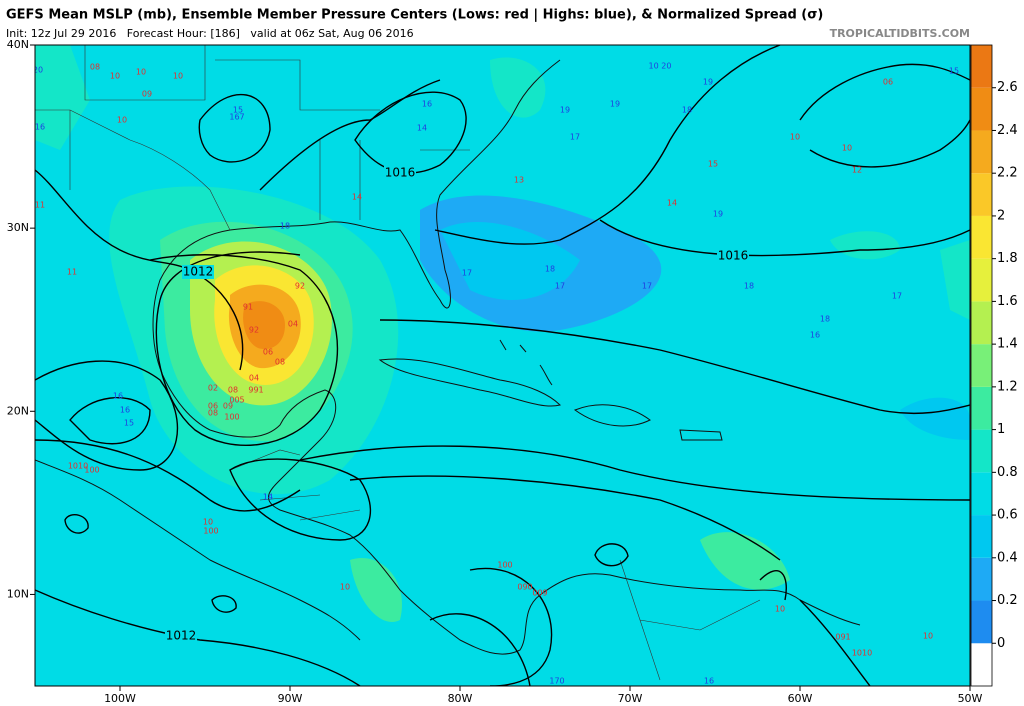 The image size is (1024, 706). Describe the element at coordinates (1007, 515) in the screenshot. I see `colorbar-tick-label: 0.6` at that location.